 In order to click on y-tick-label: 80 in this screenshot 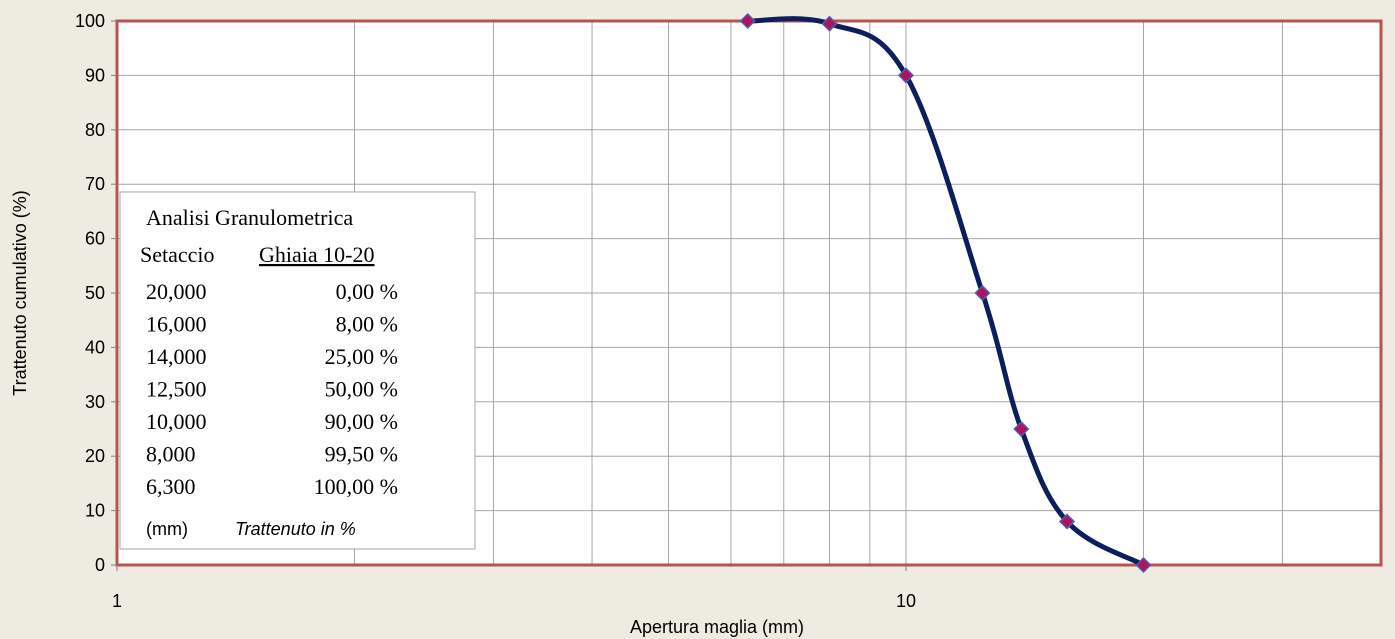, I will do `click(95, 130)`.